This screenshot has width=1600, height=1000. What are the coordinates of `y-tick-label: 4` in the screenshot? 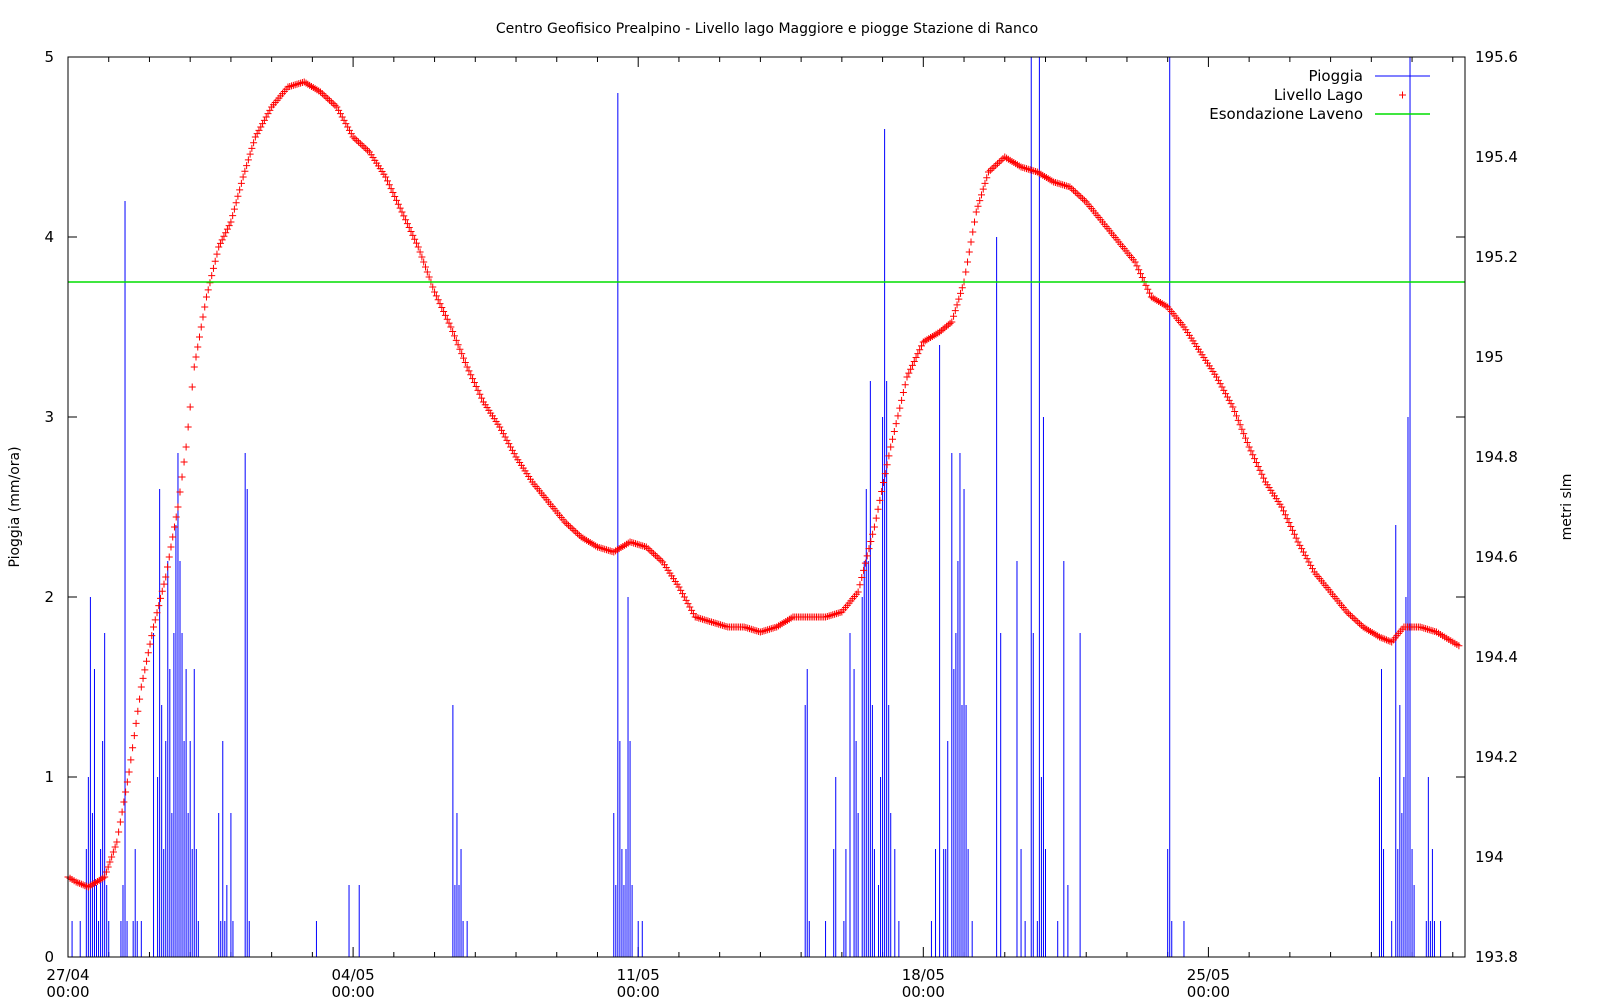 It's located at (49, 237).